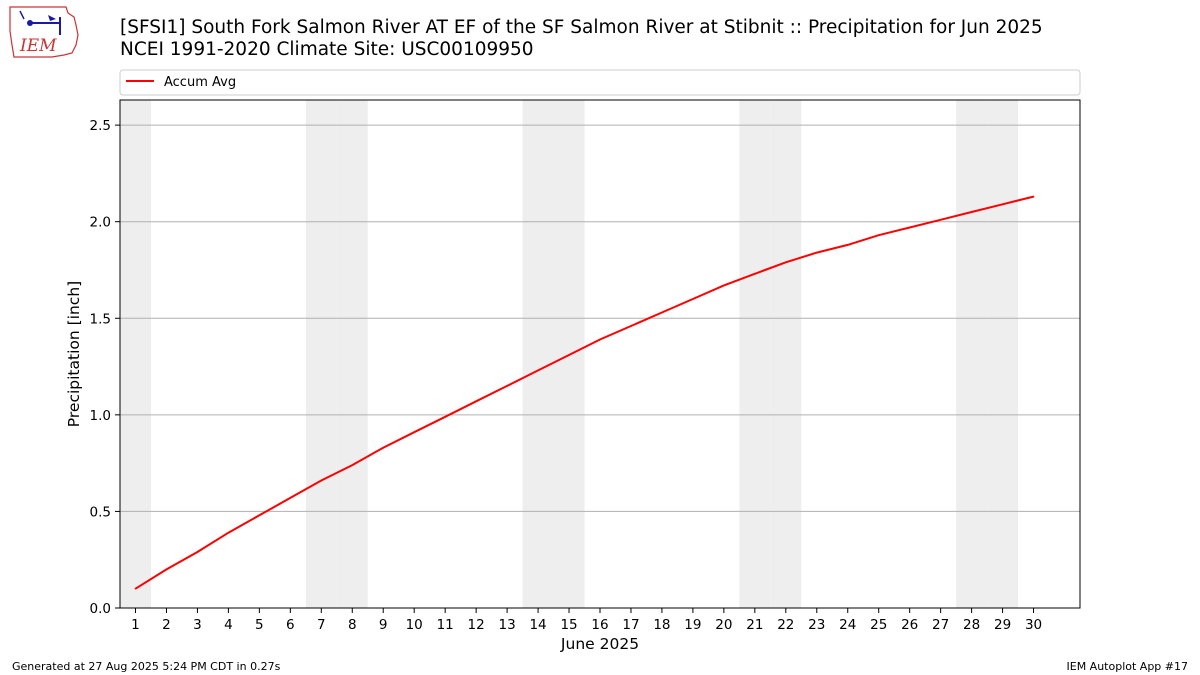 The image size is (1200, 675). Describe the element at coordinates (599, 644) in the screenshot. I see `x-axis-label: June 2025` at that location.